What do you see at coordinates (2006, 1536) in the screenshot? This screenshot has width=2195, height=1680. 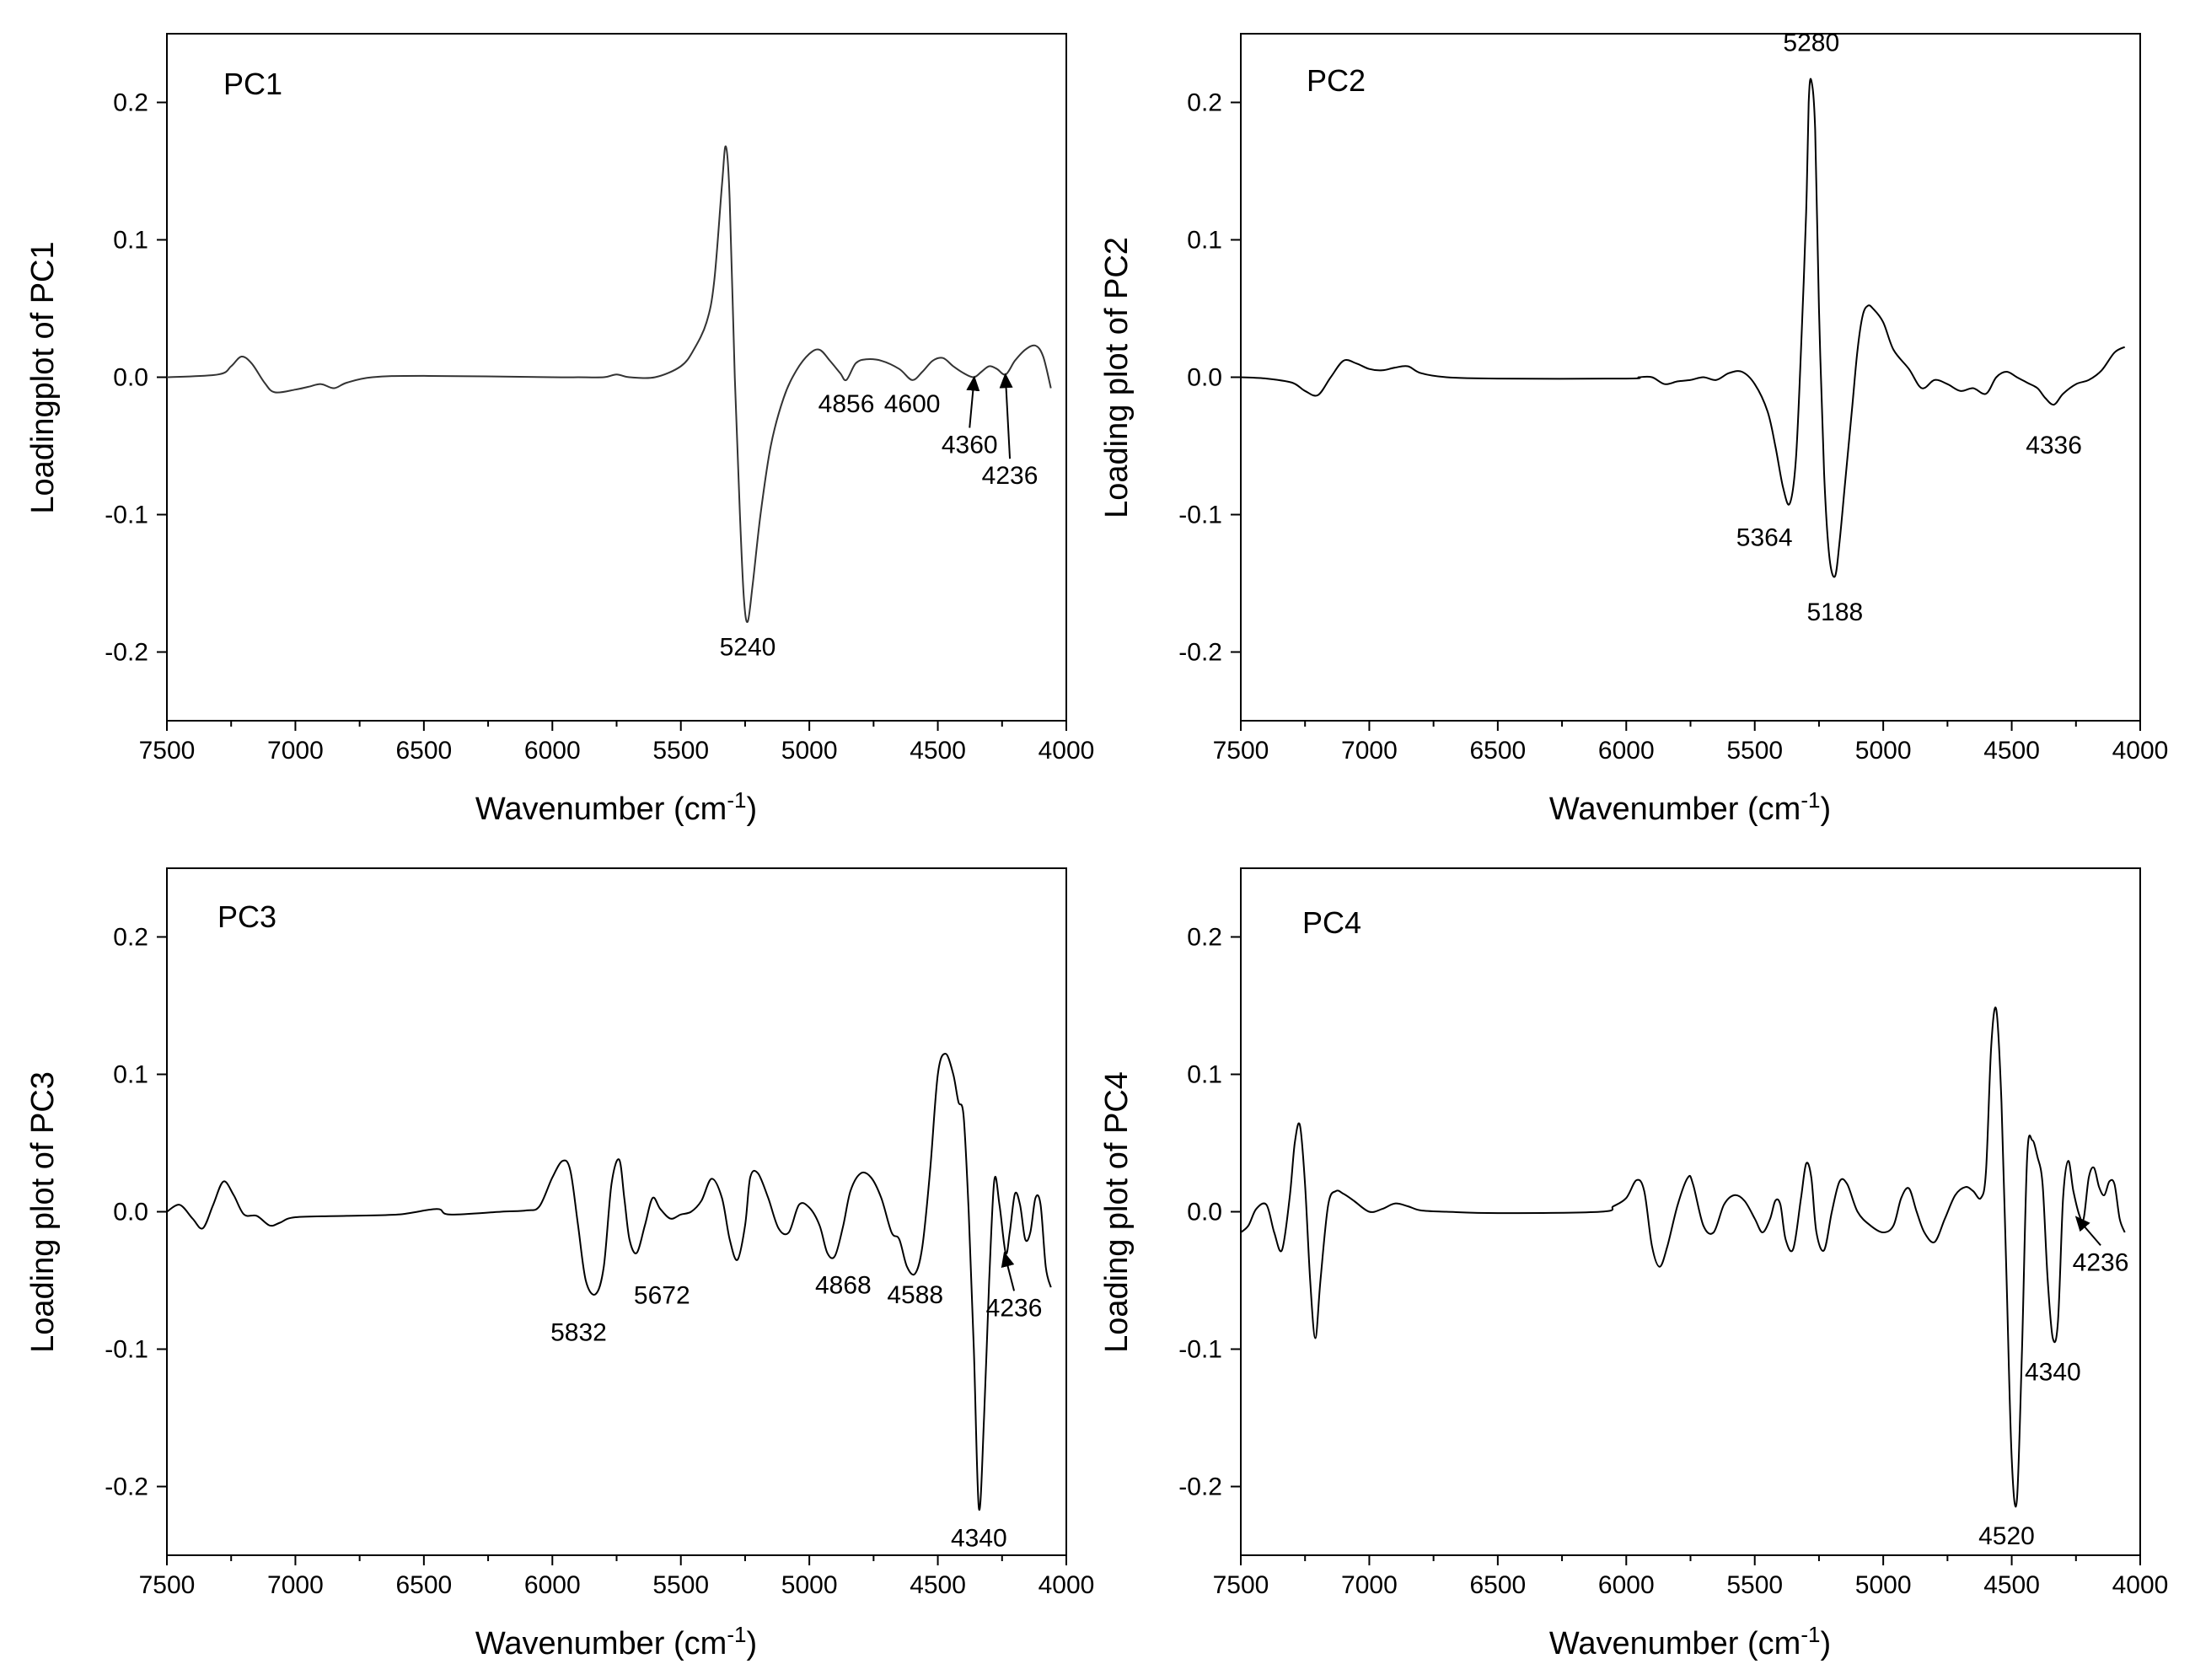 I see `peak-label: 4520` at bounding box center [2006, 1536].